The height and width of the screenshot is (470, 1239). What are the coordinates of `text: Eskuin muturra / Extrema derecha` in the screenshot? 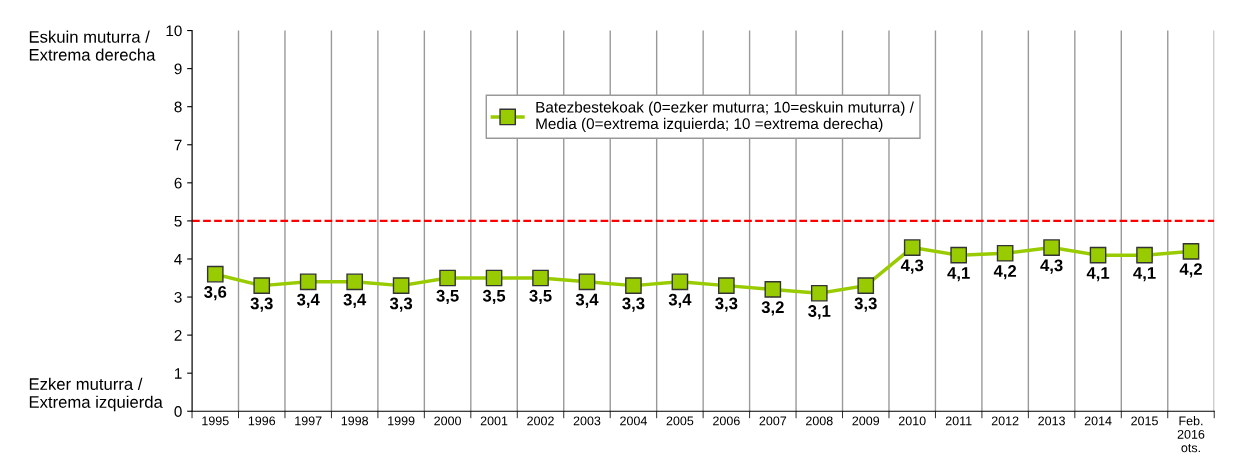 It's located at (92, 45).